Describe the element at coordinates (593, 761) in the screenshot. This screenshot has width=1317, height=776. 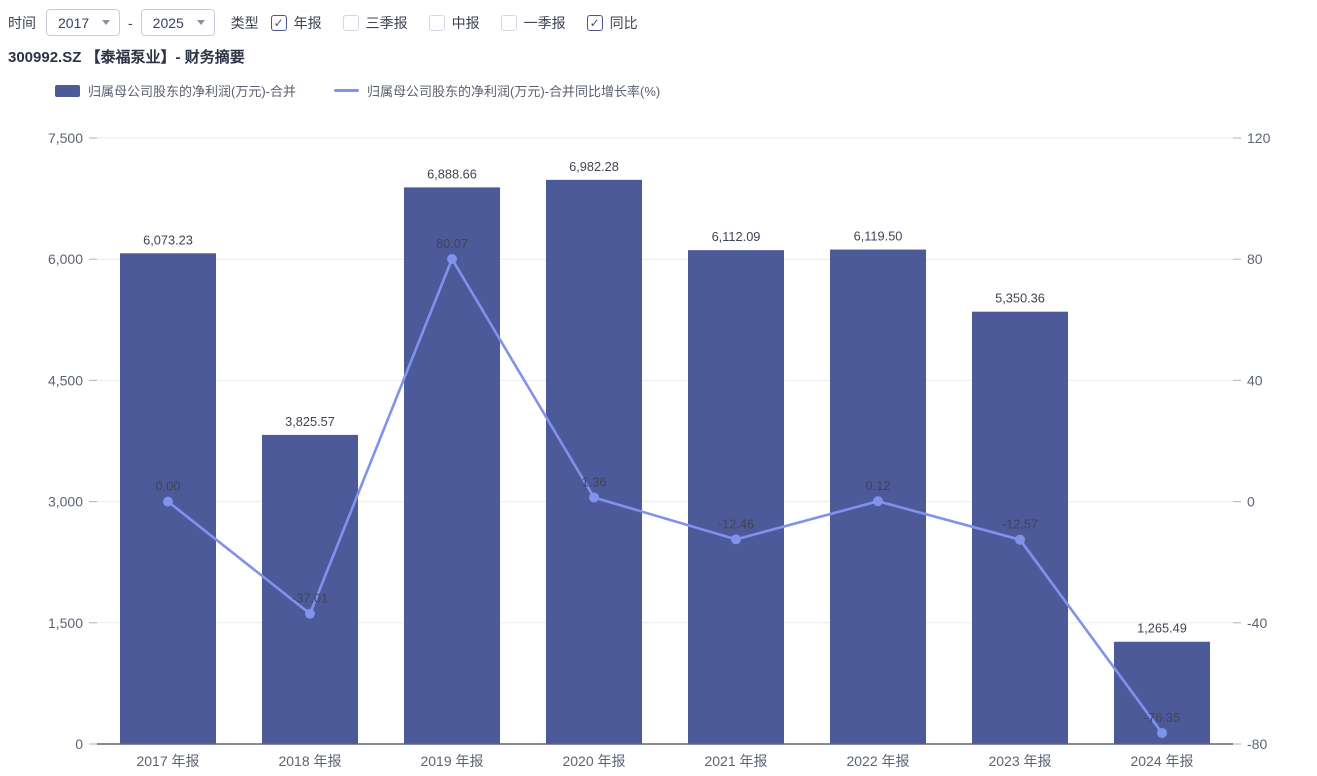
I see `x-axis-label: 2020 年报` at that location.